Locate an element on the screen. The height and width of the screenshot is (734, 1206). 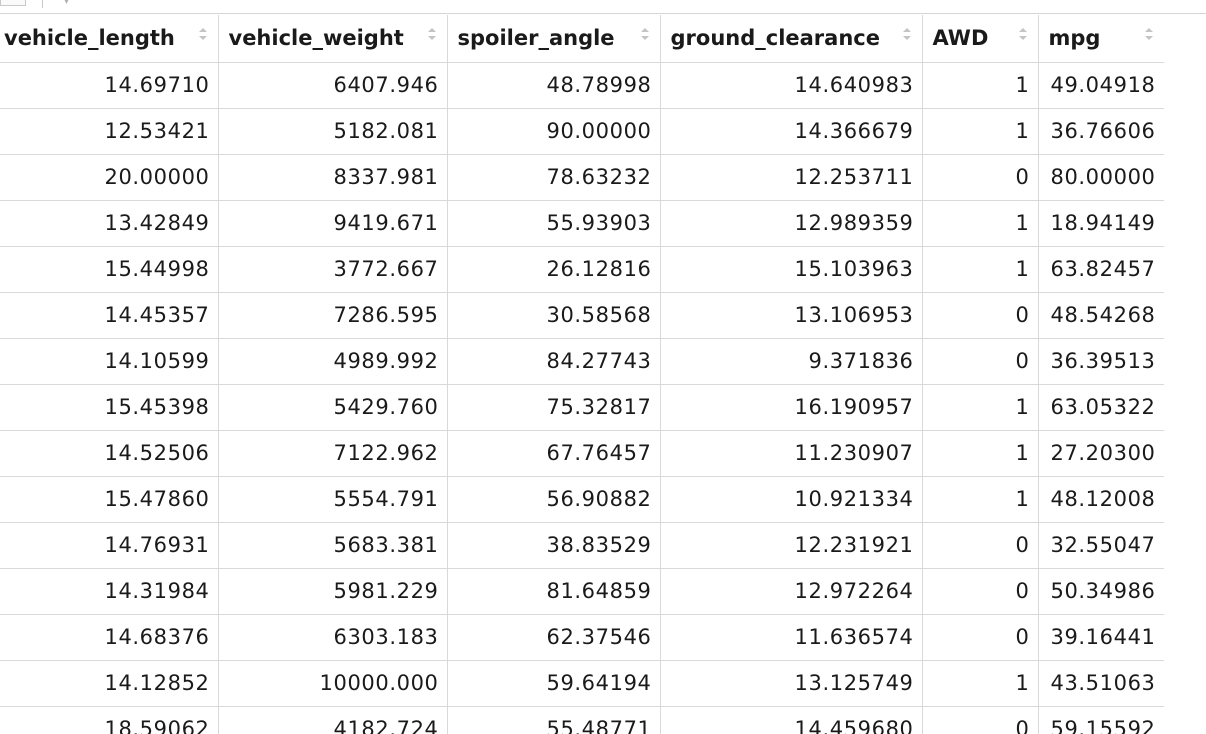
cell-vehicle-length: 14.31984 is located at coordinates (109, 591).